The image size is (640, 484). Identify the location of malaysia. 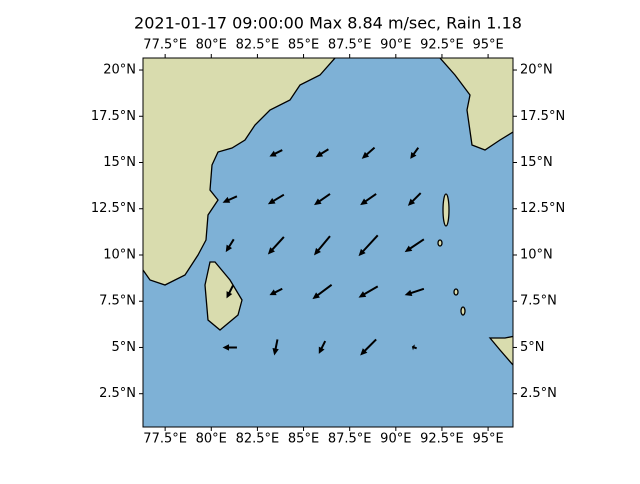
(500, 350).